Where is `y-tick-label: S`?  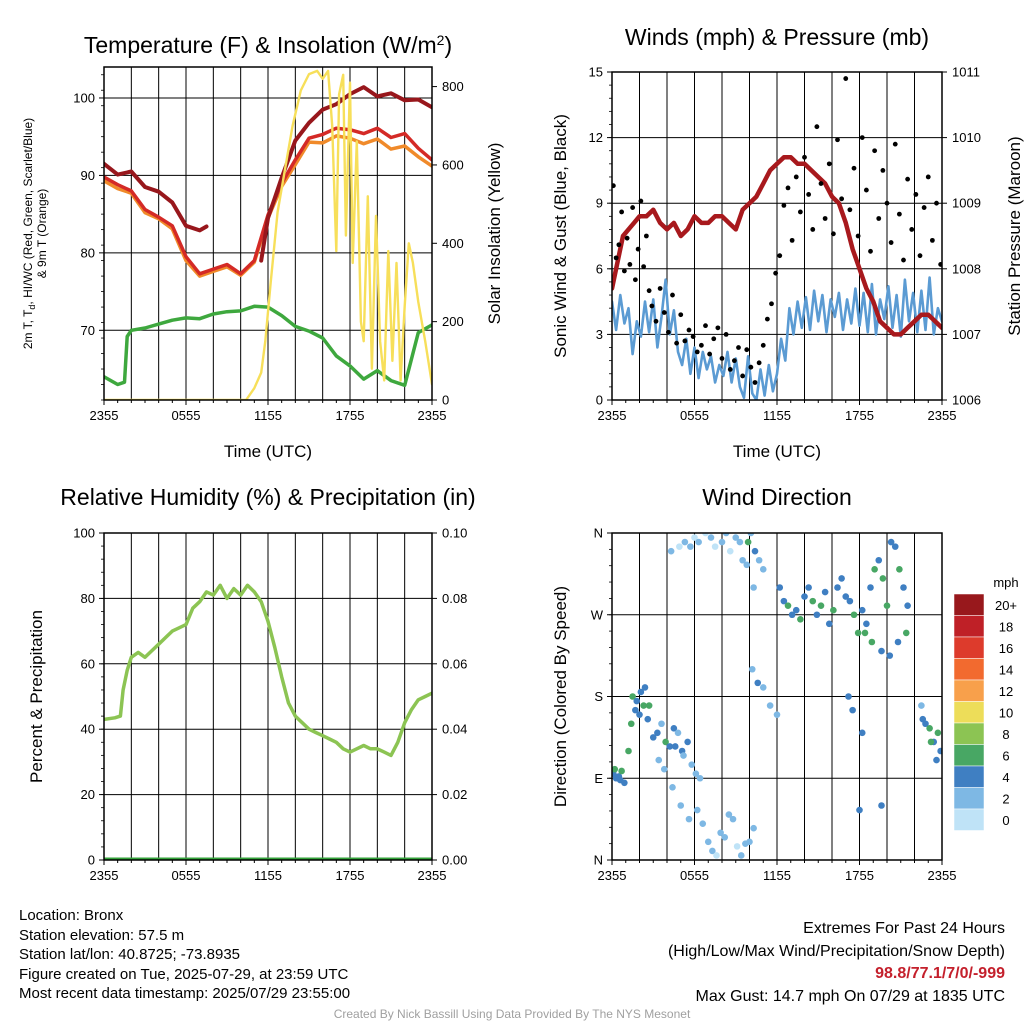
y-tick-label: S is located at coordinates (598, 696).